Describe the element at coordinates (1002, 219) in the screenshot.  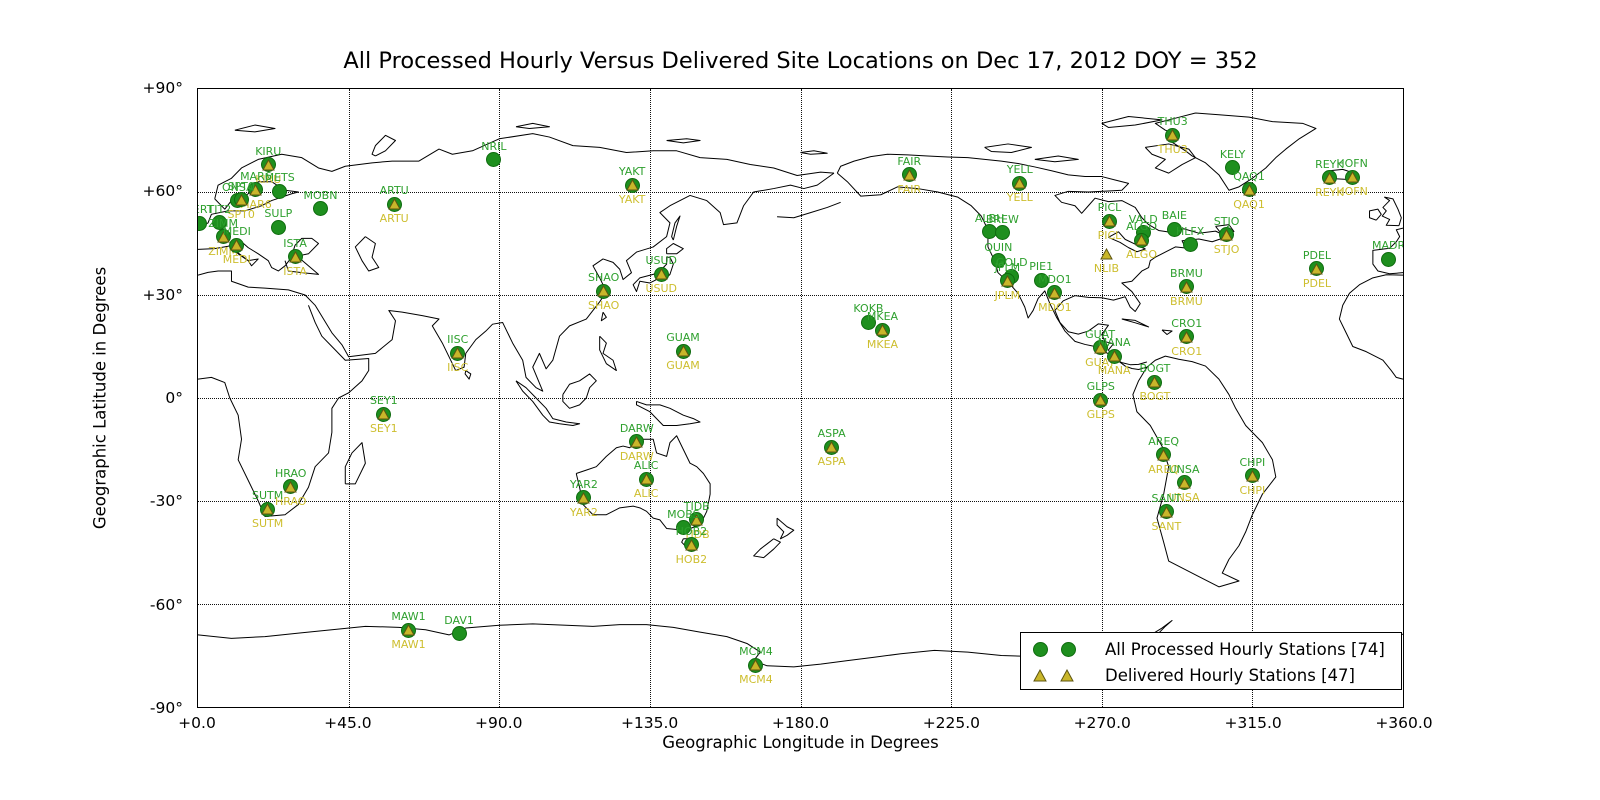
I see `station-label-processed: BREW` at that location.